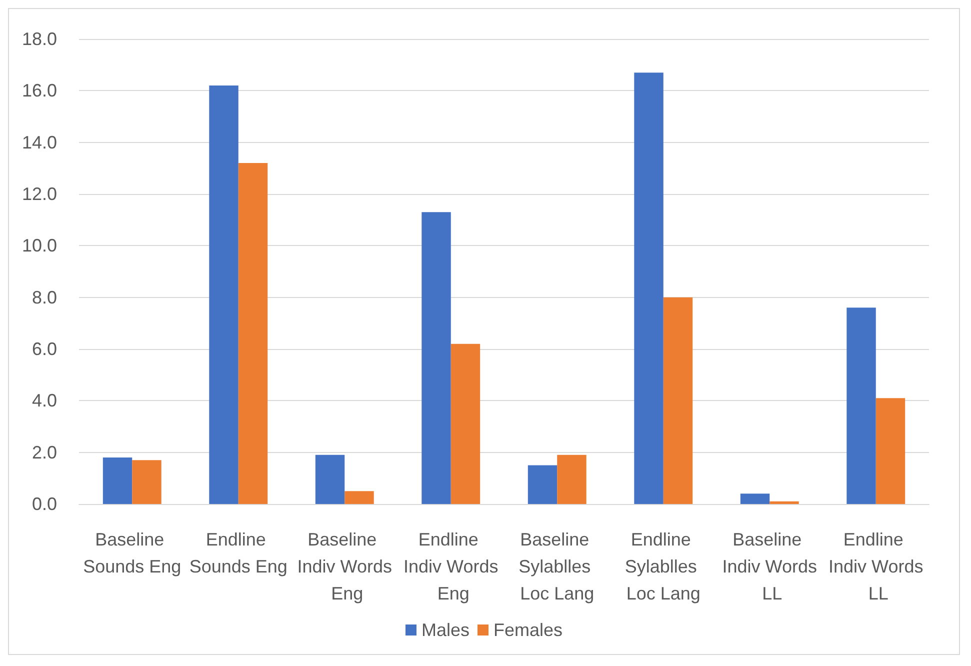 The height and width of the screenshot is (666, 971). What do you see at coordinates (39, 194) in the screenshot?
I see `y-tick-label: 12.0` at bounding box center [39, 194].